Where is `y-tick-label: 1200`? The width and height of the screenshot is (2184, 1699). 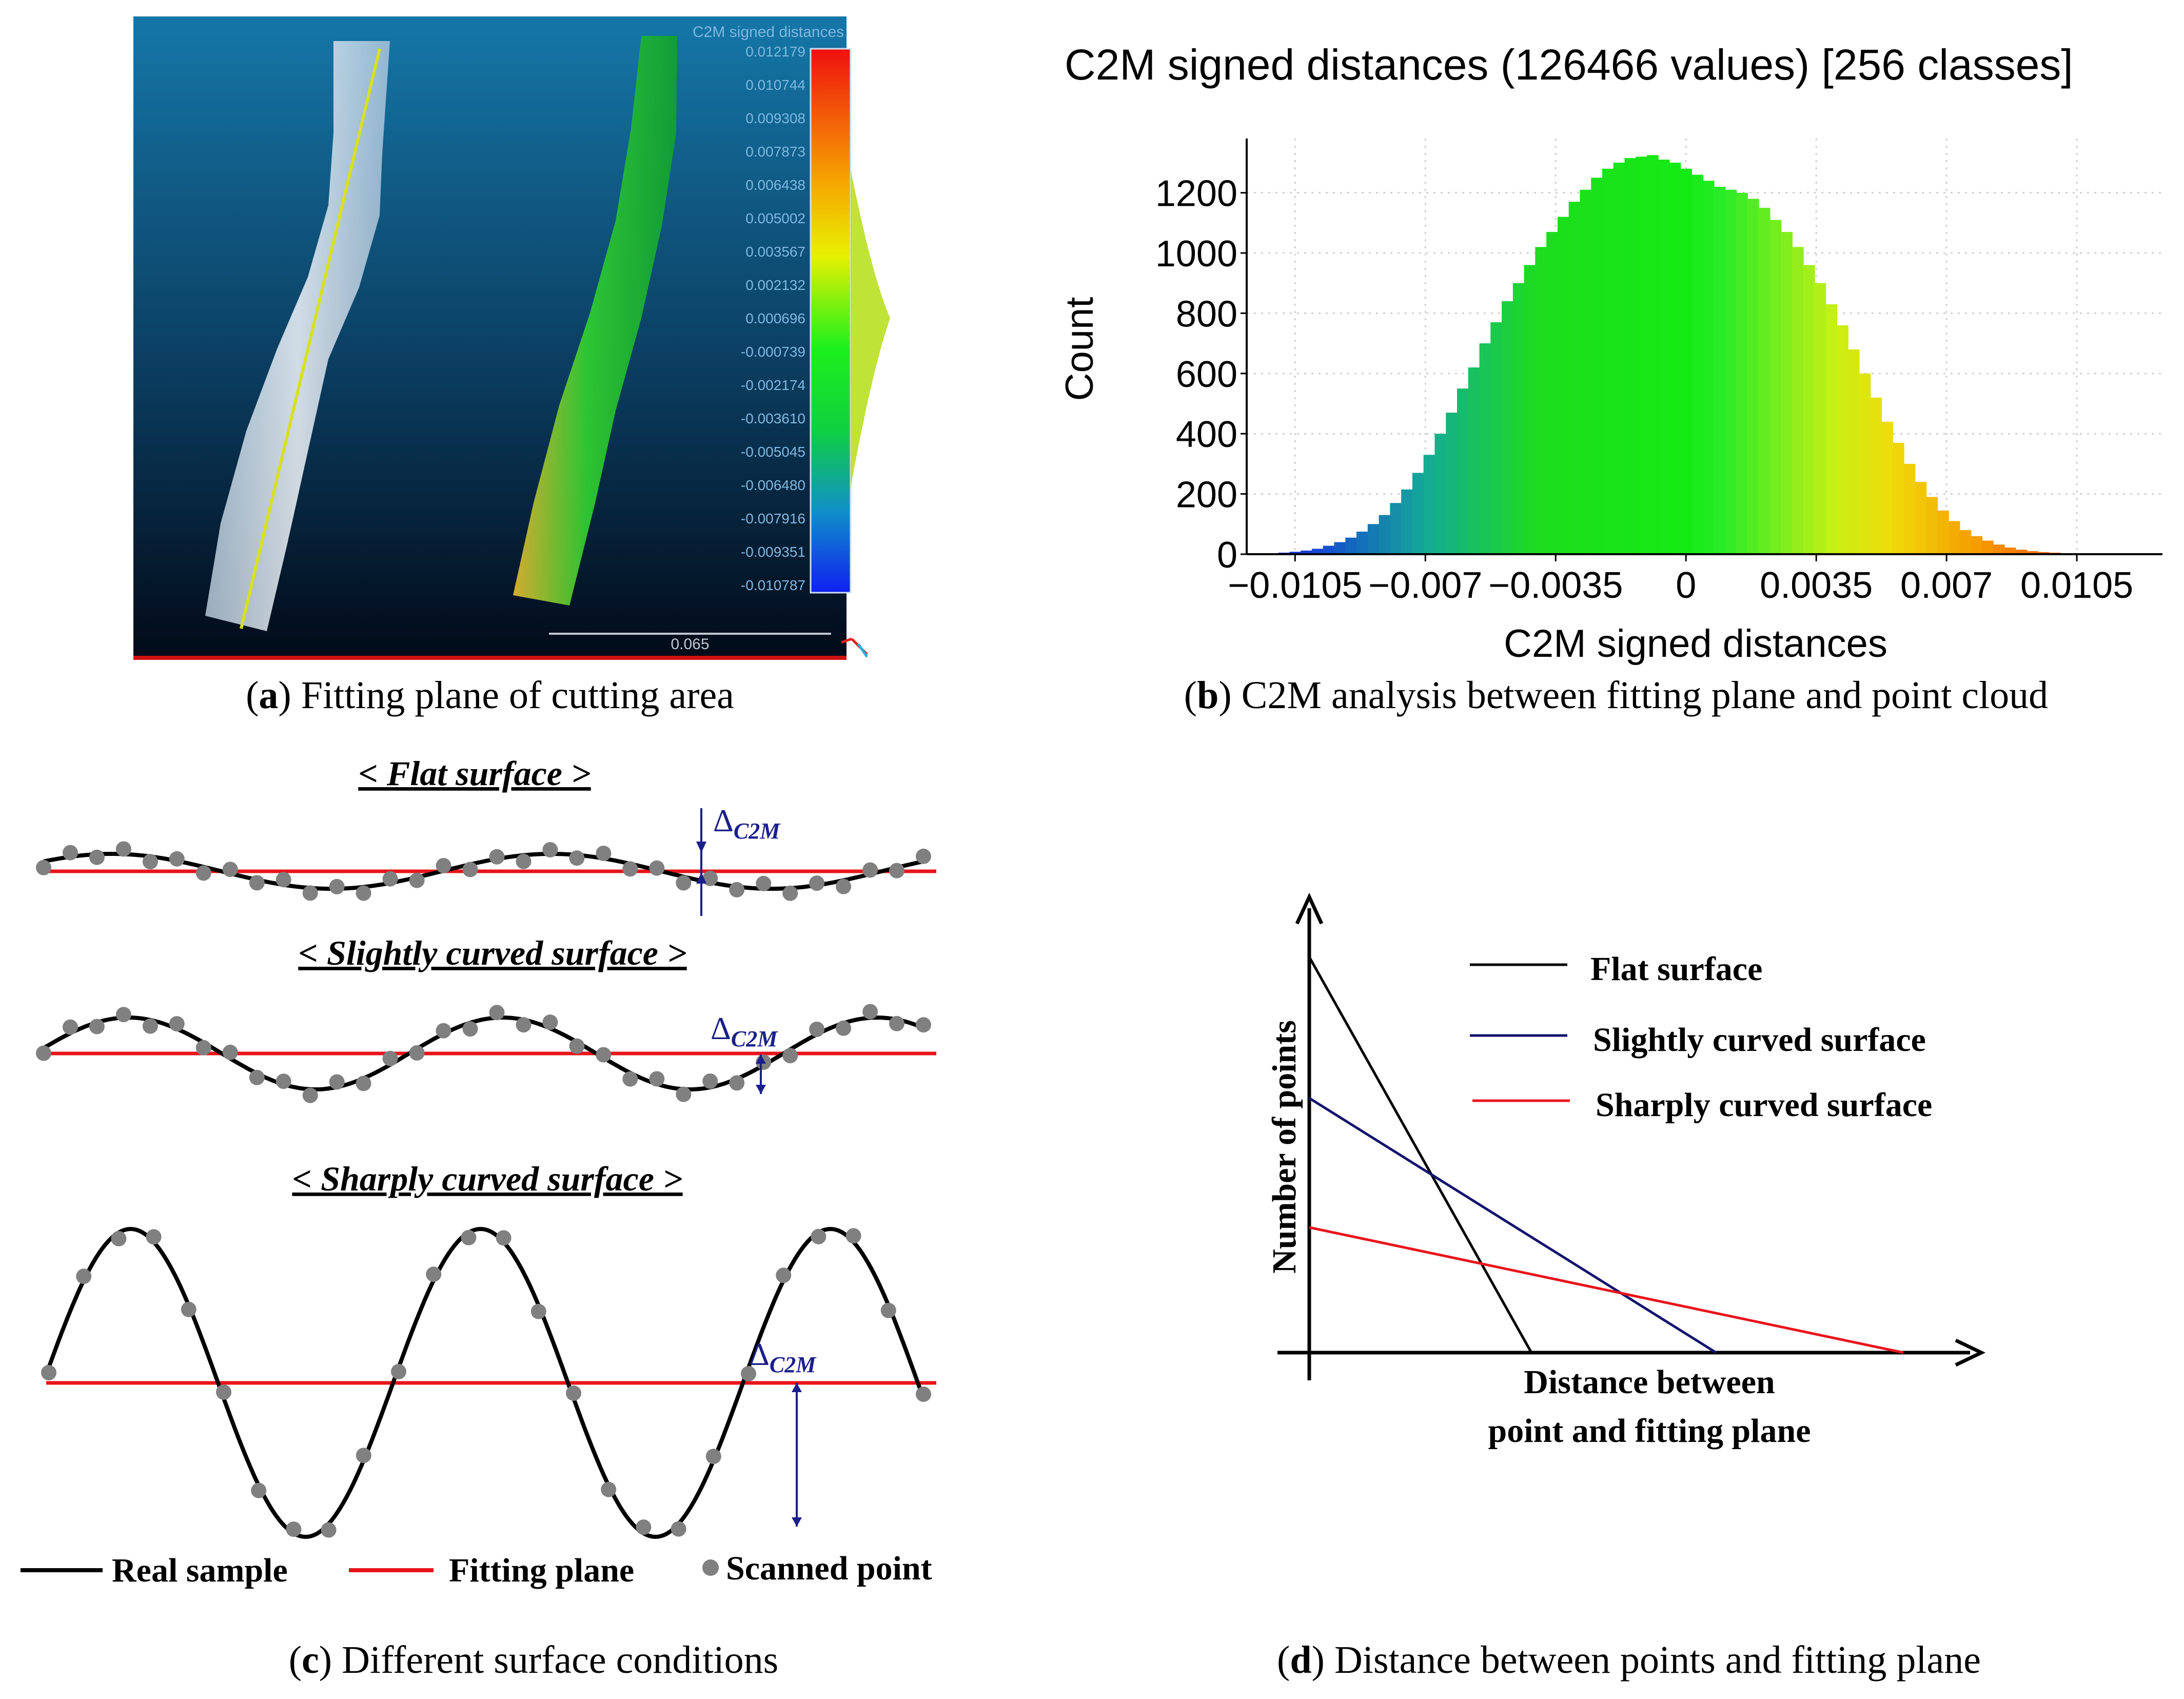
y-tick-label: 1200 is located at coordinates (1196, 193).